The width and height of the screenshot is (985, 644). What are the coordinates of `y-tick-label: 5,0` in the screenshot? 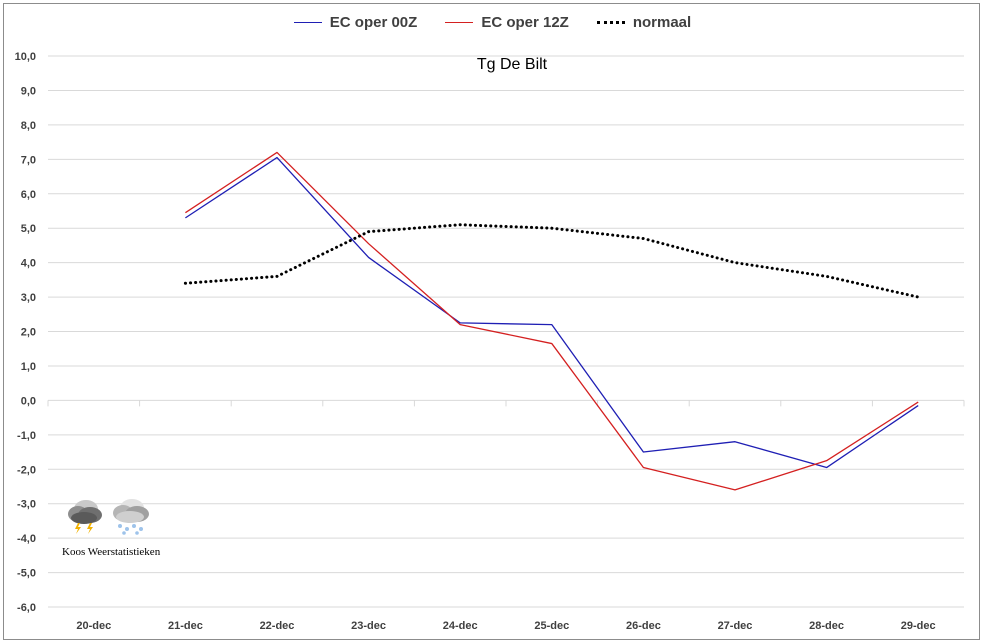 It's located at (28, 229).